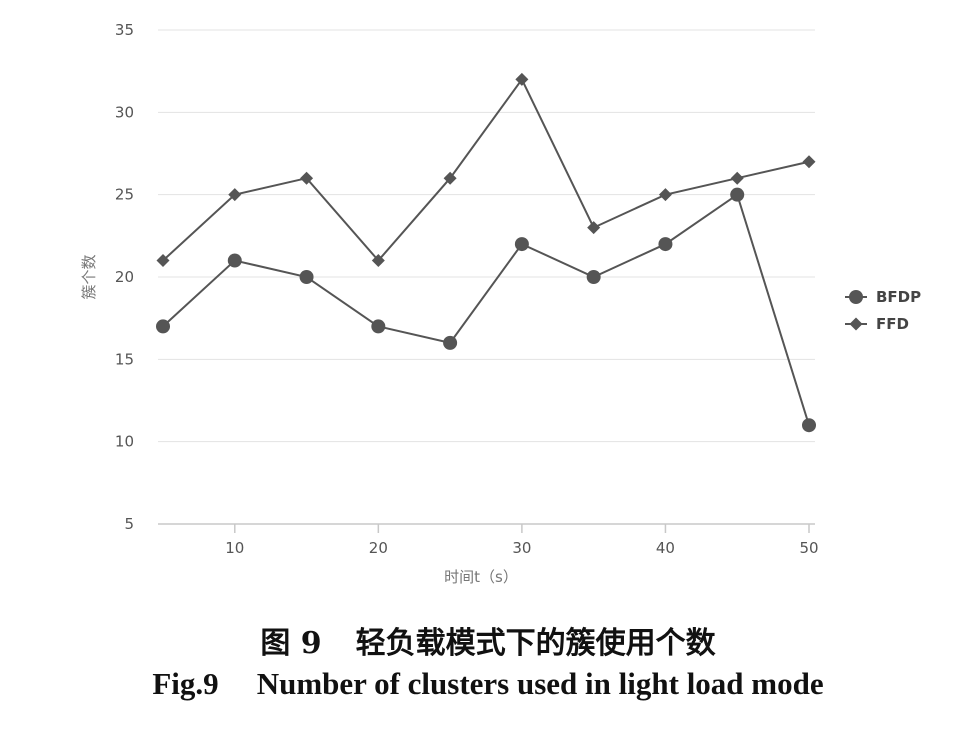 This screenshot has width=976, height=733. I want to click on x-tick-label: 50, so click(808, 548).